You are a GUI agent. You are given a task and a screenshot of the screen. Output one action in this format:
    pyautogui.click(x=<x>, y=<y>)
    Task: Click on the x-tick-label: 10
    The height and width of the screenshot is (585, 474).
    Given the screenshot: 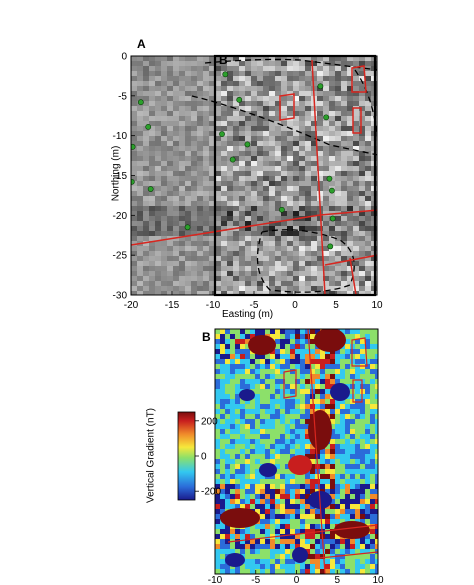 What is the action you would take?
    pyautogui.click(x=377, y=305)
    